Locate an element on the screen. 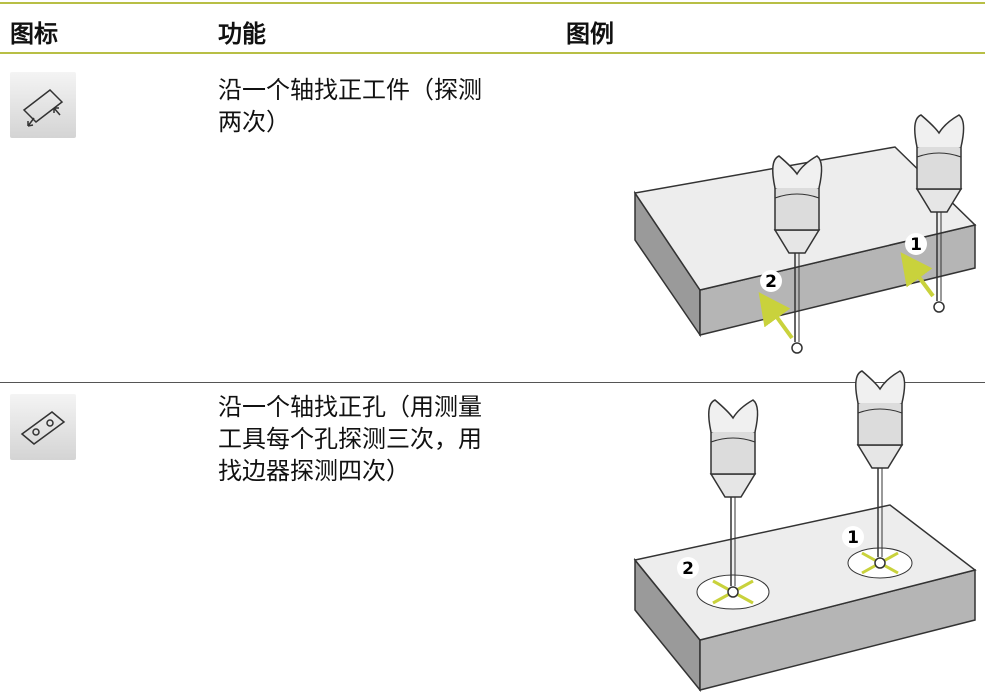  row-rule is located at coordinates (492, 382).